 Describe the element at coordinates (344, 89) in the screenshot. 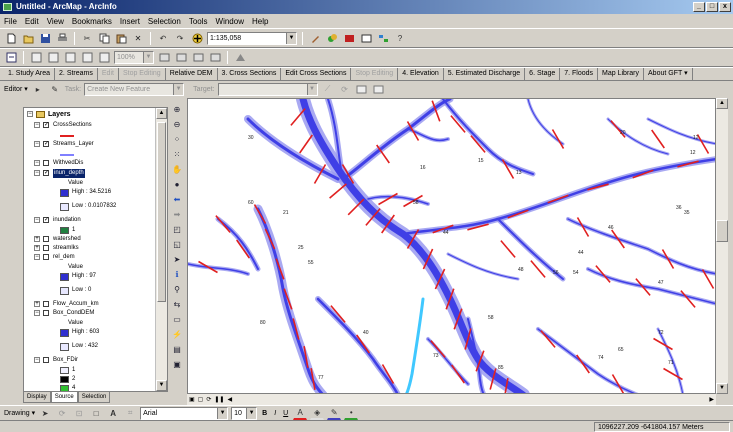

I see `rotate-tool-icon: ⟳` at that location.